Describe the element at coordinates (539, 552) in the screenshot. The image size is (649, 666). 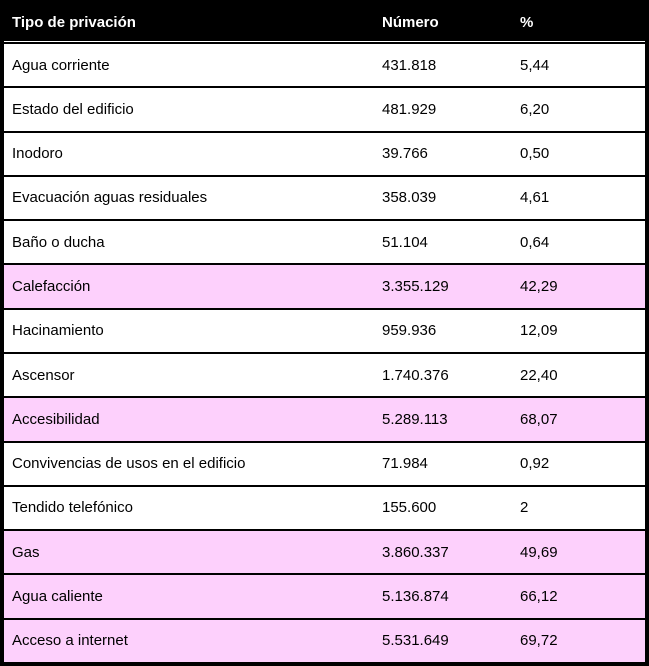
I see `cell-percent: 49,69` at that location.